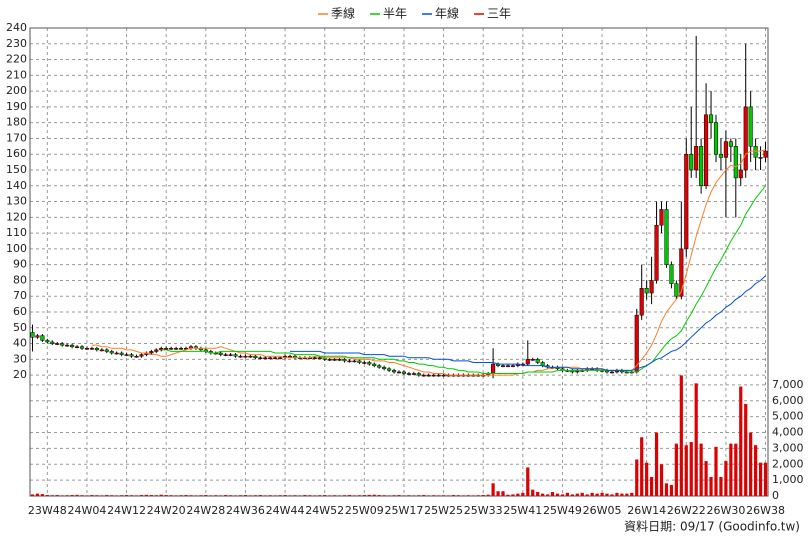 This screenshot has height=540, width=808. What do you see at coordinates (126, 510) in the screenshot?
I see `x-tick-label: 24W12` at bounding box center [126, 510].